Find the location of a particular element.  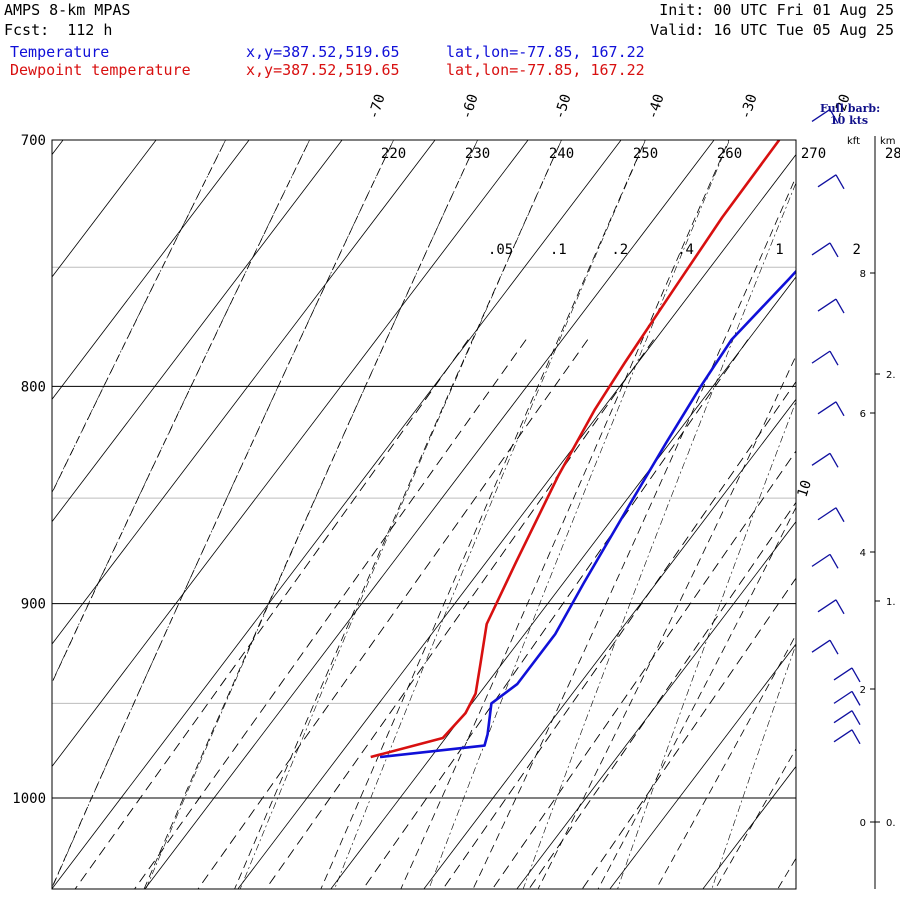

init-time: Init: 00 UTC Fri 01 Aug 25 is located at coordinates (776, 10).